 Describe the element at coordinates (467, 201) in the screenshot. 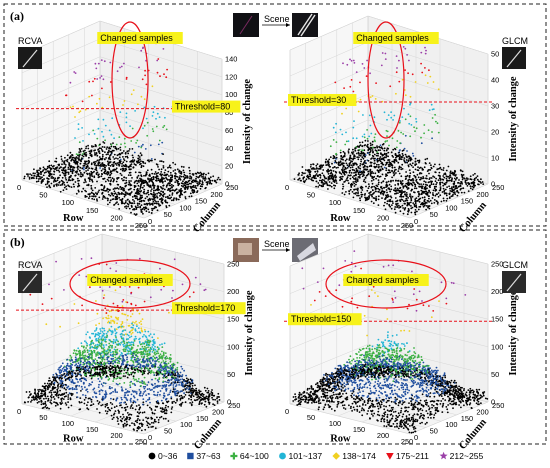

I see `y-tick-label: 150` at that location.